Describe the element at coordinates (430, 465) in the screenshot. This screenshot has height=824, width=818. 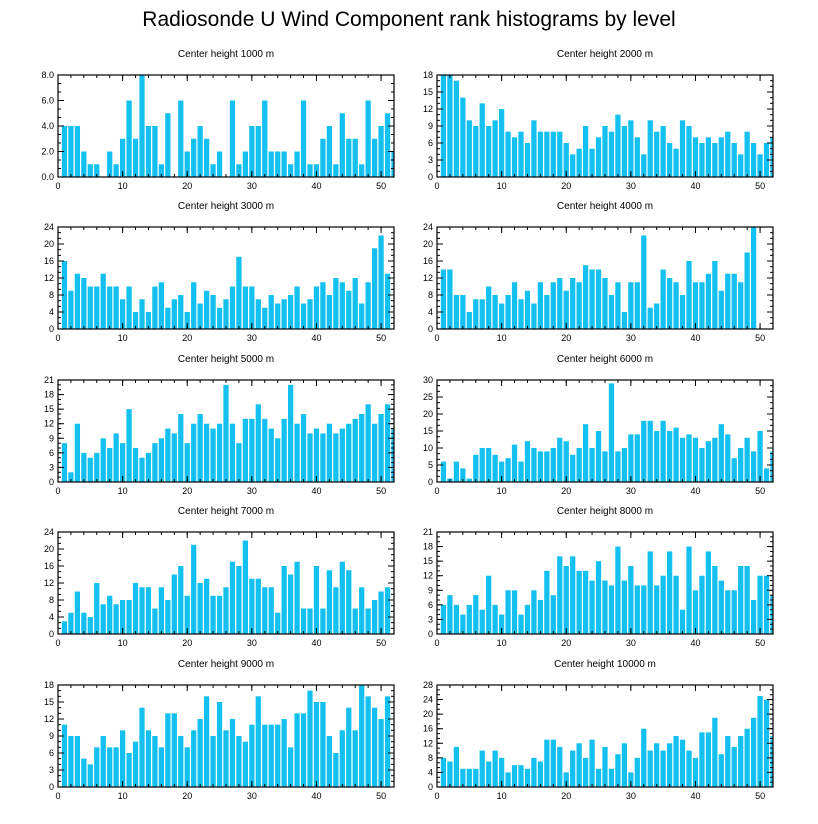
I see `y-tick-label: 5` at that location.